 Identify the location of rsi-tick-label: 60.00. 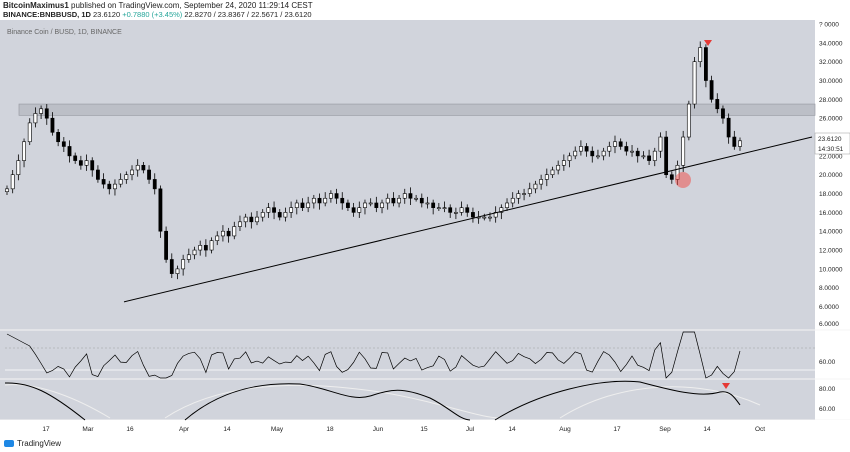
(827, 362).